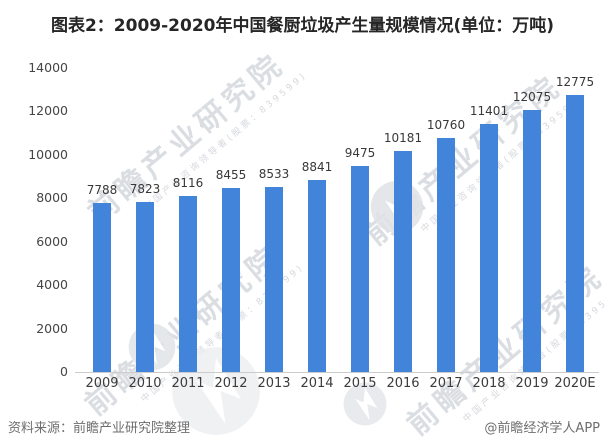  I want to click on x-axis-tick-label: 2018, so click(489, 383).